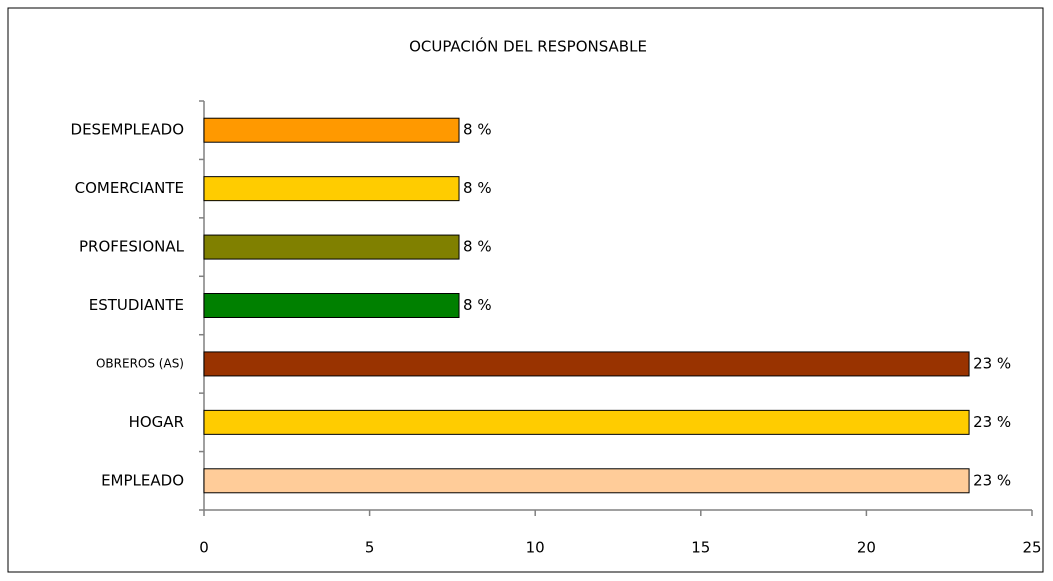 The image size is (1053, 581). Describe the element at coordinates (370, 548) in the screenshot. I see `x-tick-label: 5` at that location.